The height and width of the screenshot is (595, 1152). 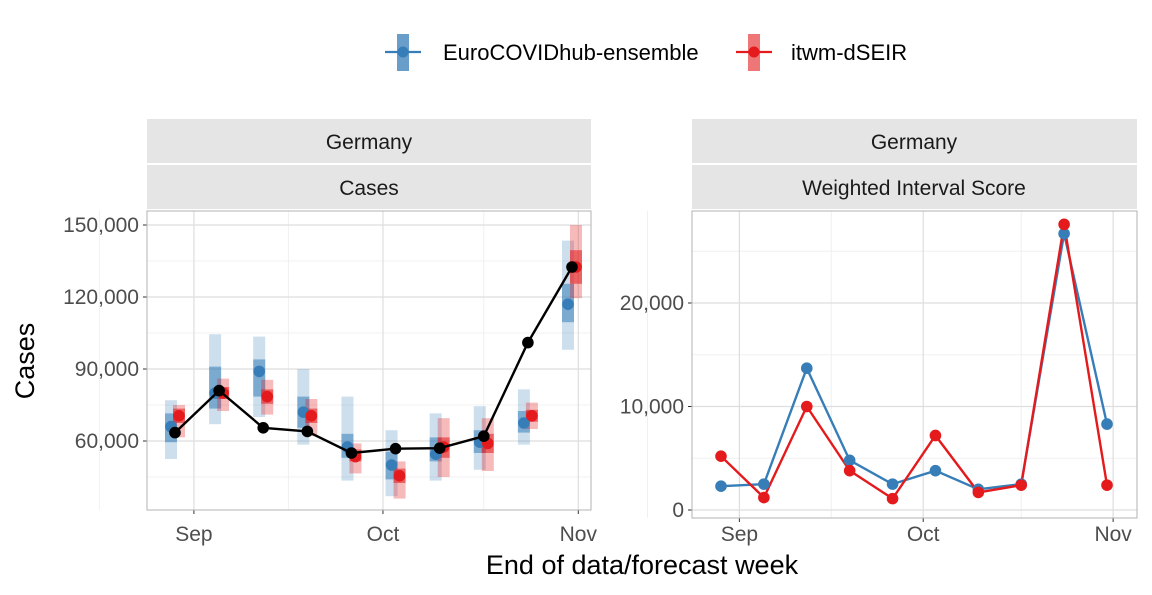 I want to click on legend-key-itwm, so click(x=754, y=52).